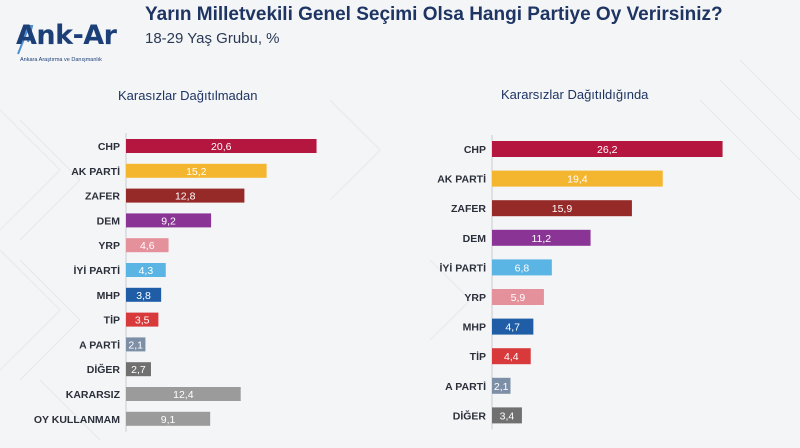  Describe the element at coordinates (461, 179) in the screenshot. I see `right-category-label: AK PARTİ` at that location.